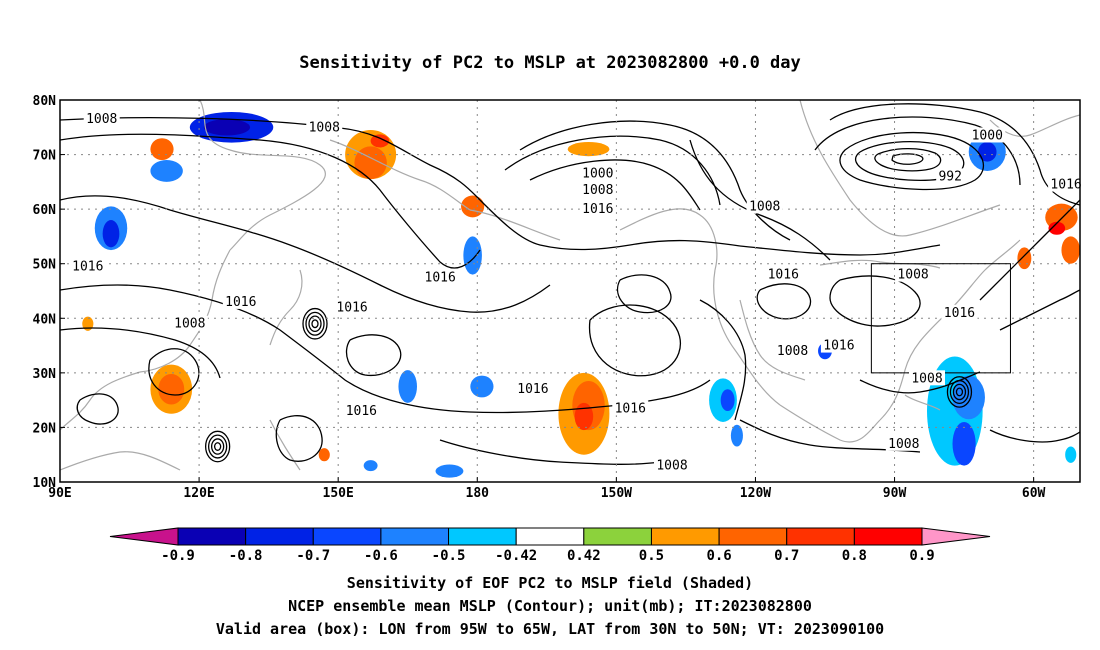 This screenshot has height=650, width=1100. I want to click on y-tick-label: 80N, so click(45, 101).